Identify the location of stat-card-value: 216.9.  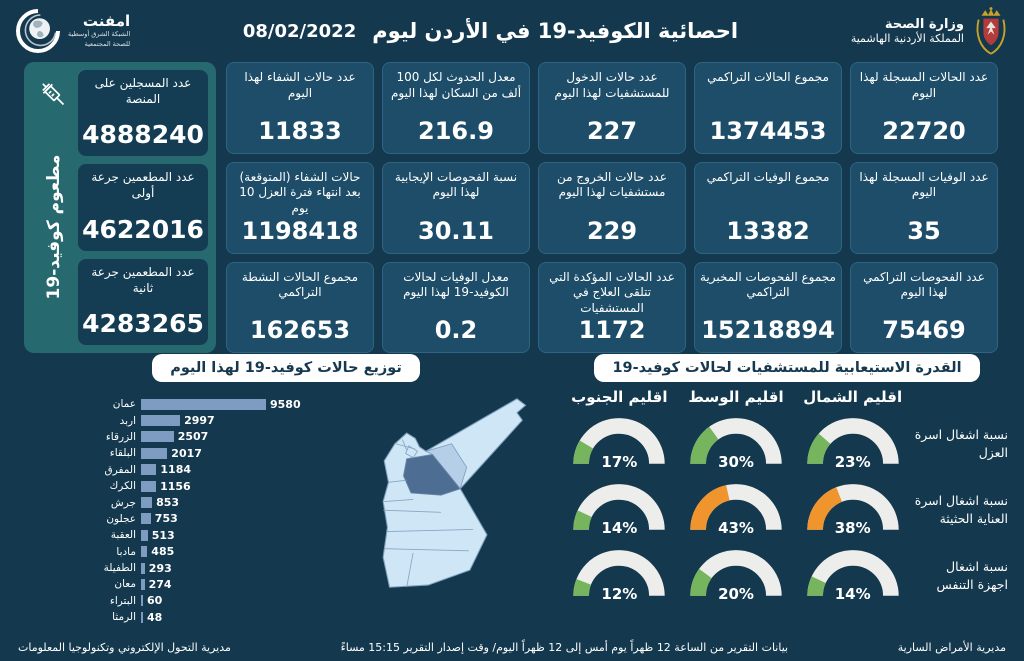
(456, 130).